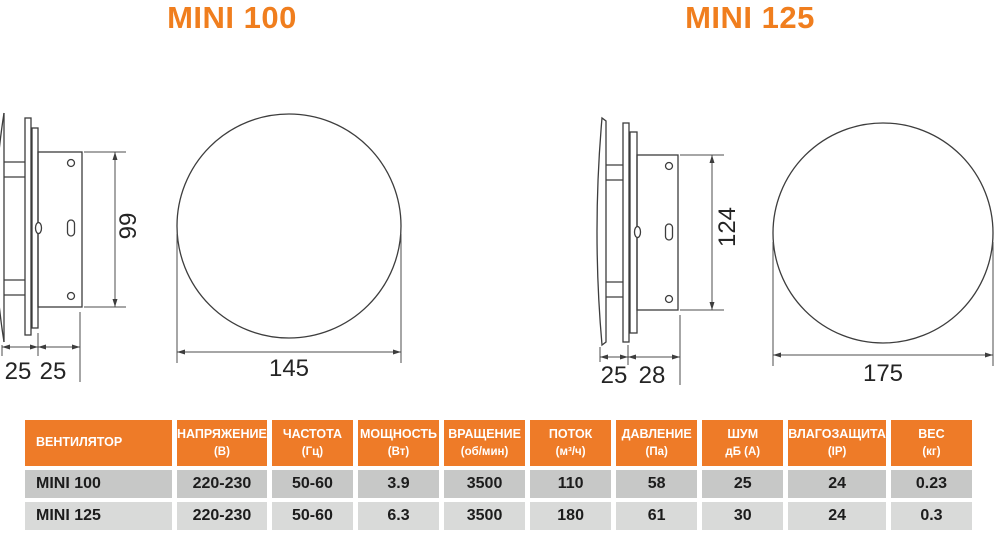 Image resolution: width=1000 pixels, height=551 pixels. Describe the element at coordinates (931, 484) in the screenshot. I see `cell-weight: 0.23` at that location.